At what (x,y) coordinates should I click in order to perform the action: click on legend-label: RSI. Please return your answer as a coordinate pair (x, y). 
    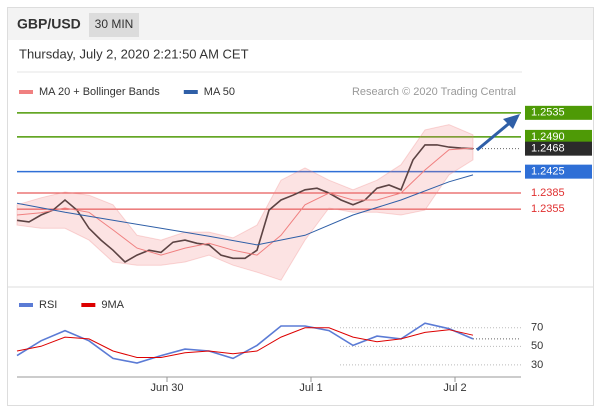
    Looking at the image, I should click on (48, 305).